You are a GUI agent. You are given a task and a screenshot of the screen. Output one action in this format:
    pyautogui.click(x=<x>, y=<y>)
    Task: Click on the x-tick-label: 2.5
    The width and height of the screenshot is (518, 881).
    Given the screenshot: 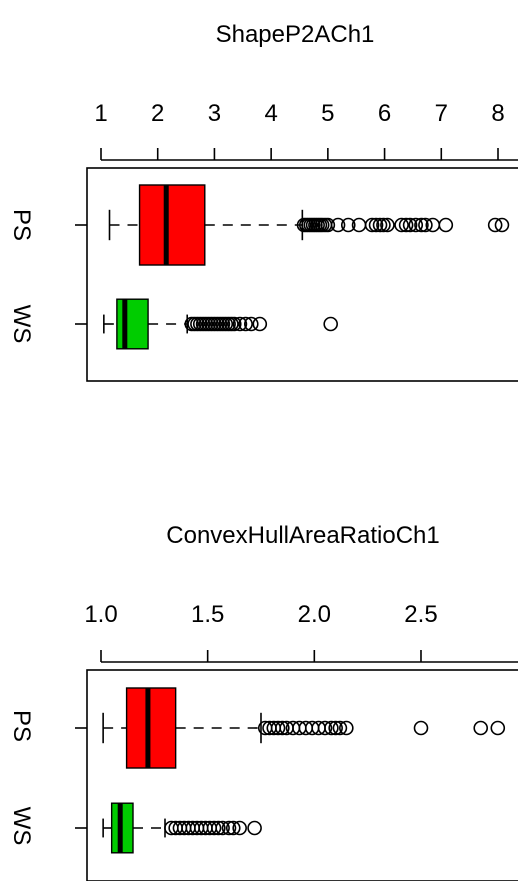 What is the action you would take?
    pyautogui.click(x=420, y=614)
    